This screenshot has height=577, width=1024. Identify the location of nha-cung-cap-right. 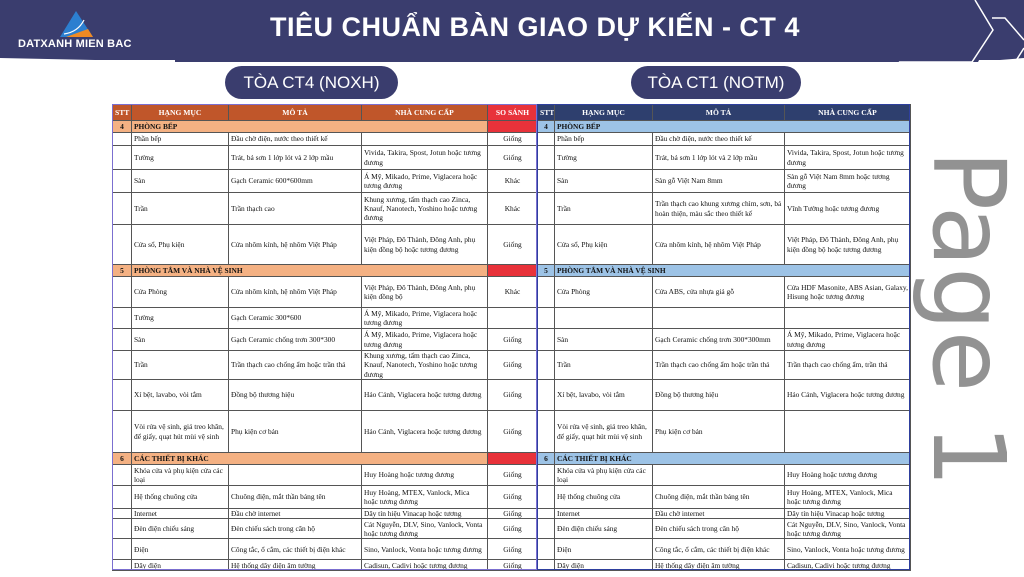
(847, 139).